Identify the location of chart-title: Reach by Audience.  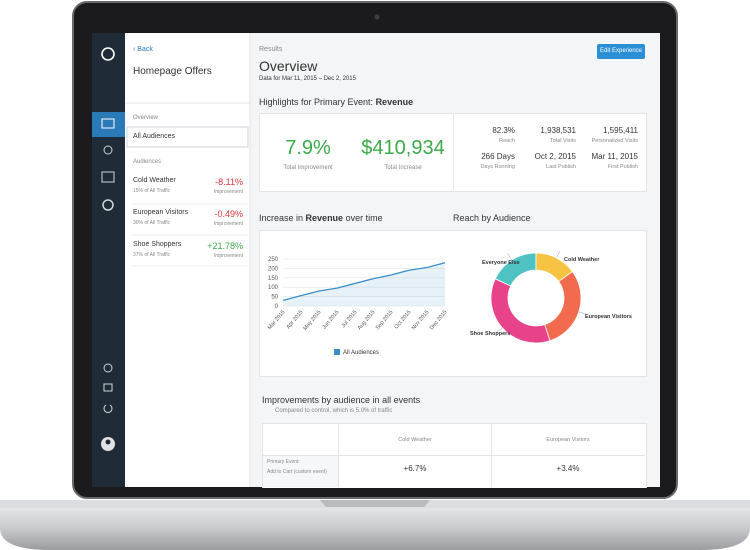
(492, 218).